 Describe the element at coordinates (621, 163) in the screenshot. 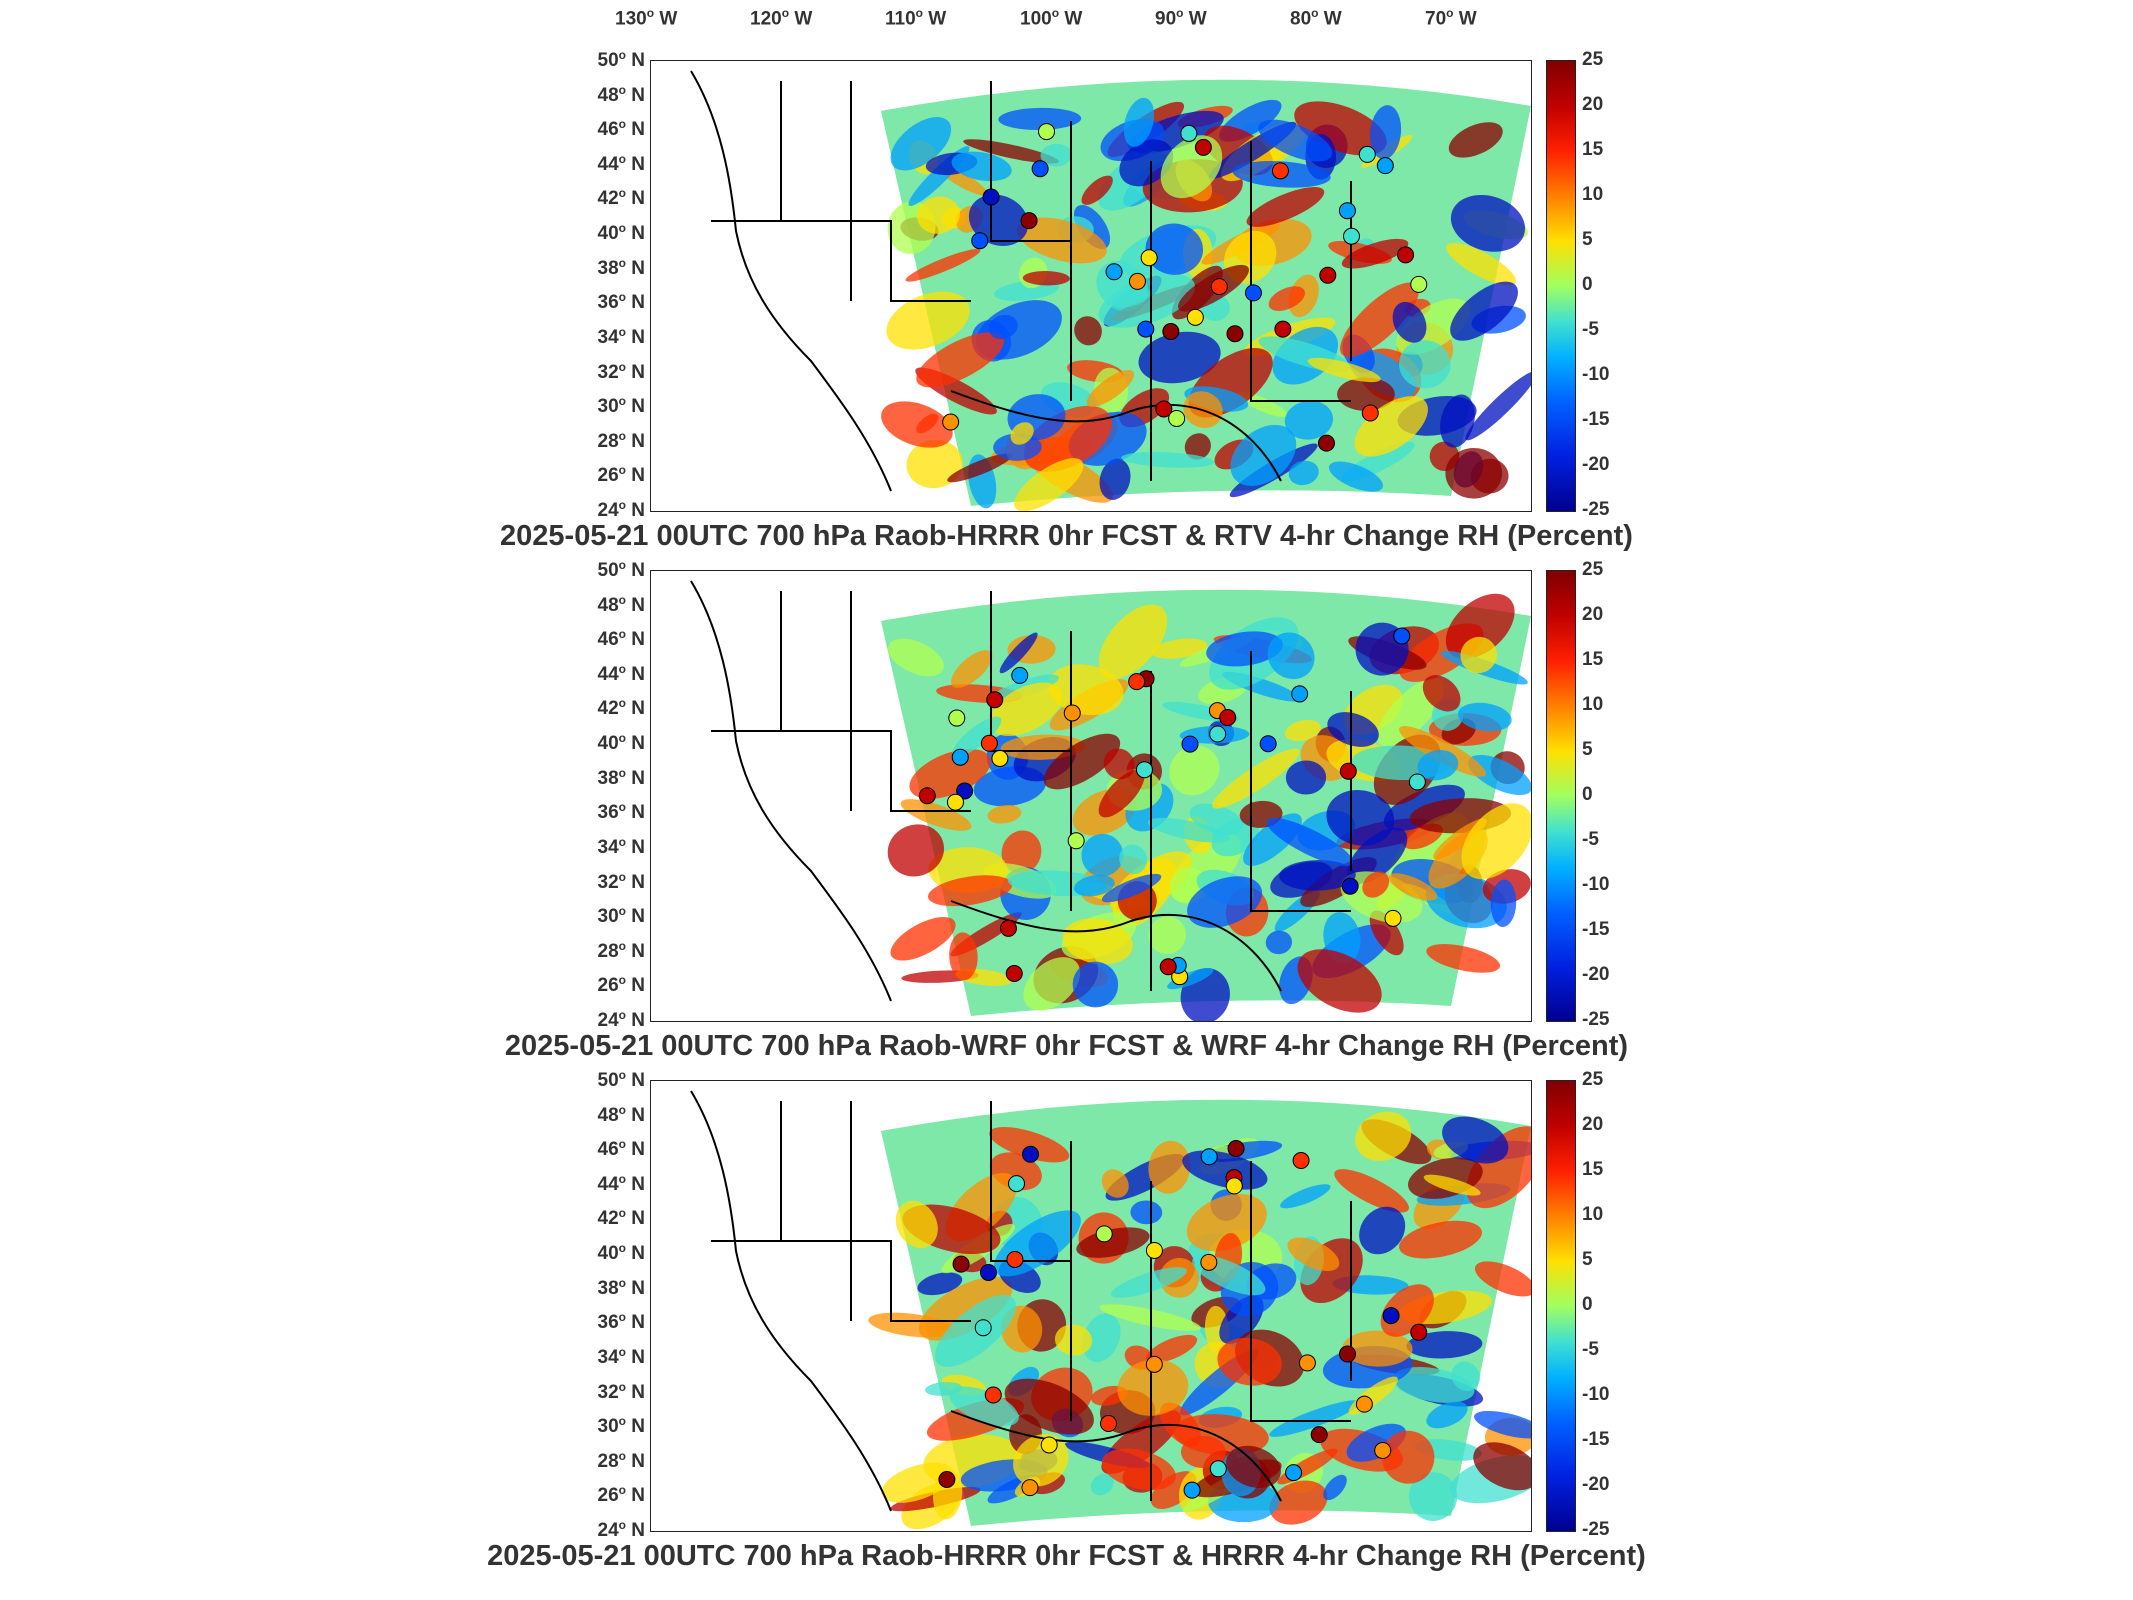

I see `lat-label: 44o N` at that location.